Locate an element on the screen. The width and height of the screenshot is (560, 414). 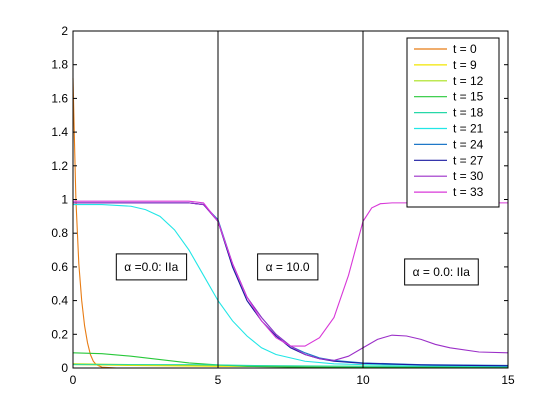
x-tick-label: 5 is located at coordinates (218, 380).